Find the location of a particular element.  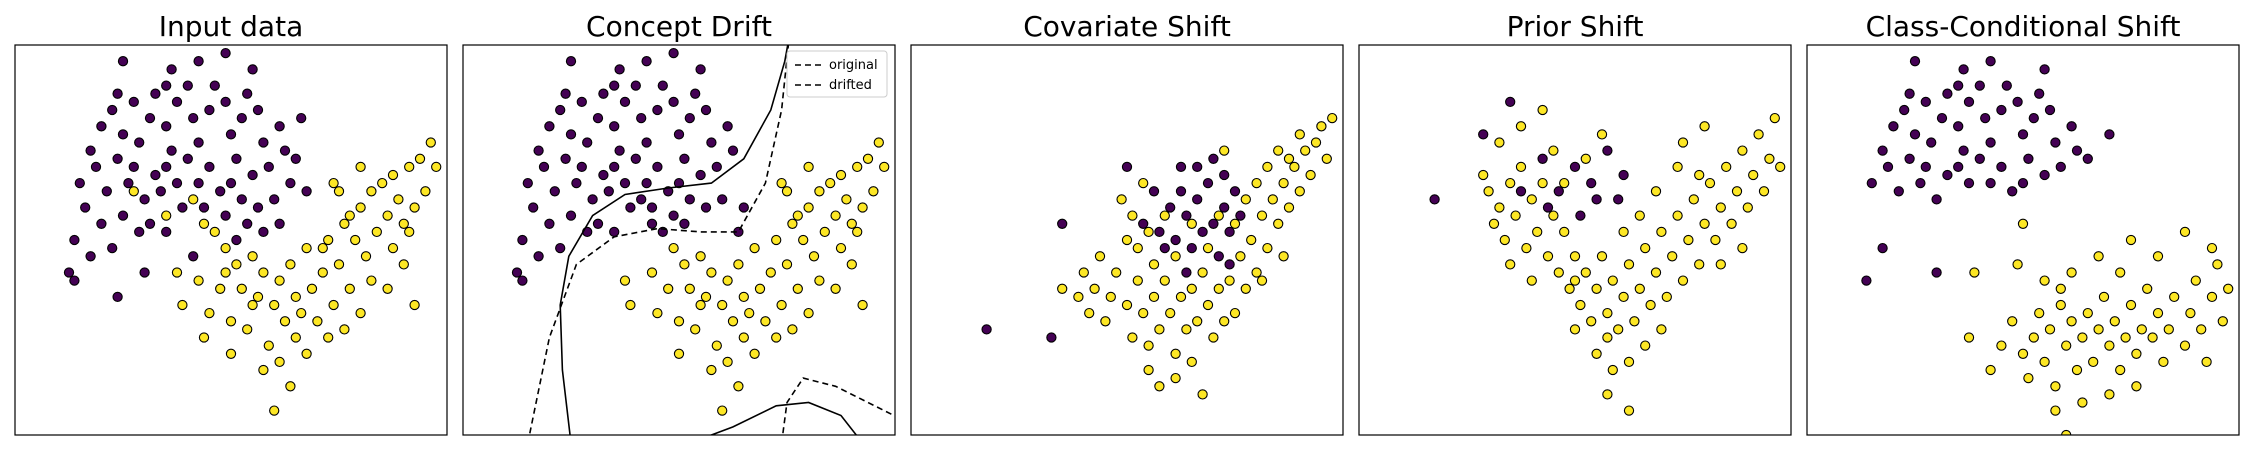

plot-area is located at coordinates (1607, 256).